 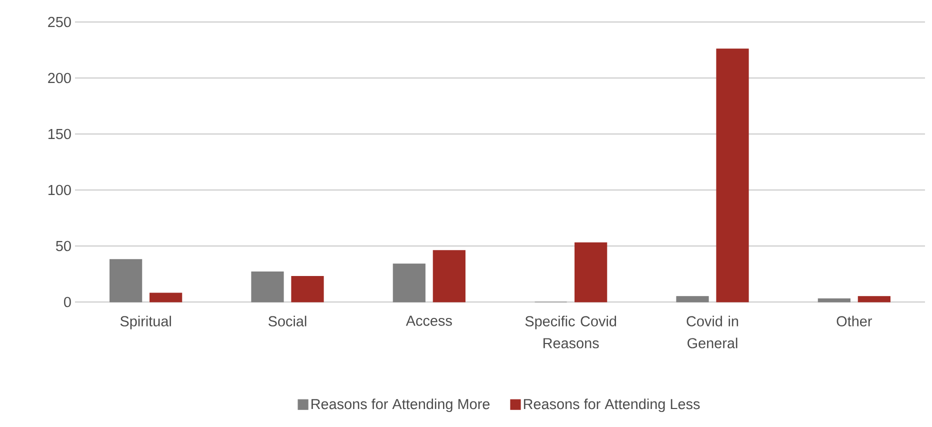 I want to click on y-tick-label: 200, so click(x=59, y=78).